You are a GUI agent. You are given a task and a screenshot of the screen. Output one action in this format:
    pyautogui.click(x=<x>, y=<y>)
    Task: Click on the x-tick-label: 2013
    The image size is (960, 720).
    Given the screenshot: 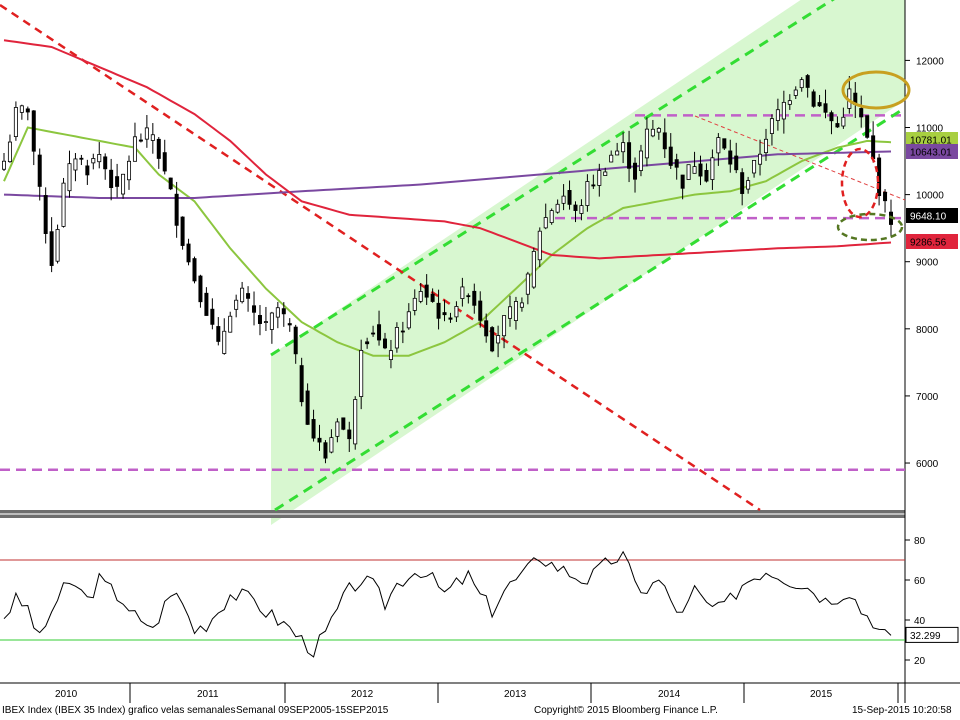 What is the action you would take?
    pyautogui.click(x=515, y=694)
    